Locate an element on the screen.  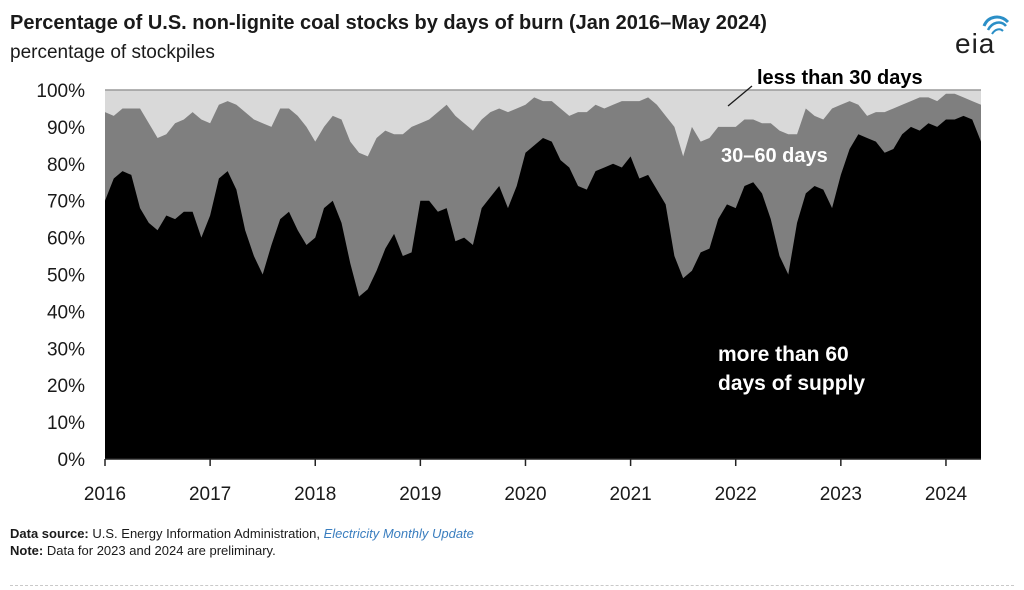
note-label: Note: is located at coordinates (27, 550).